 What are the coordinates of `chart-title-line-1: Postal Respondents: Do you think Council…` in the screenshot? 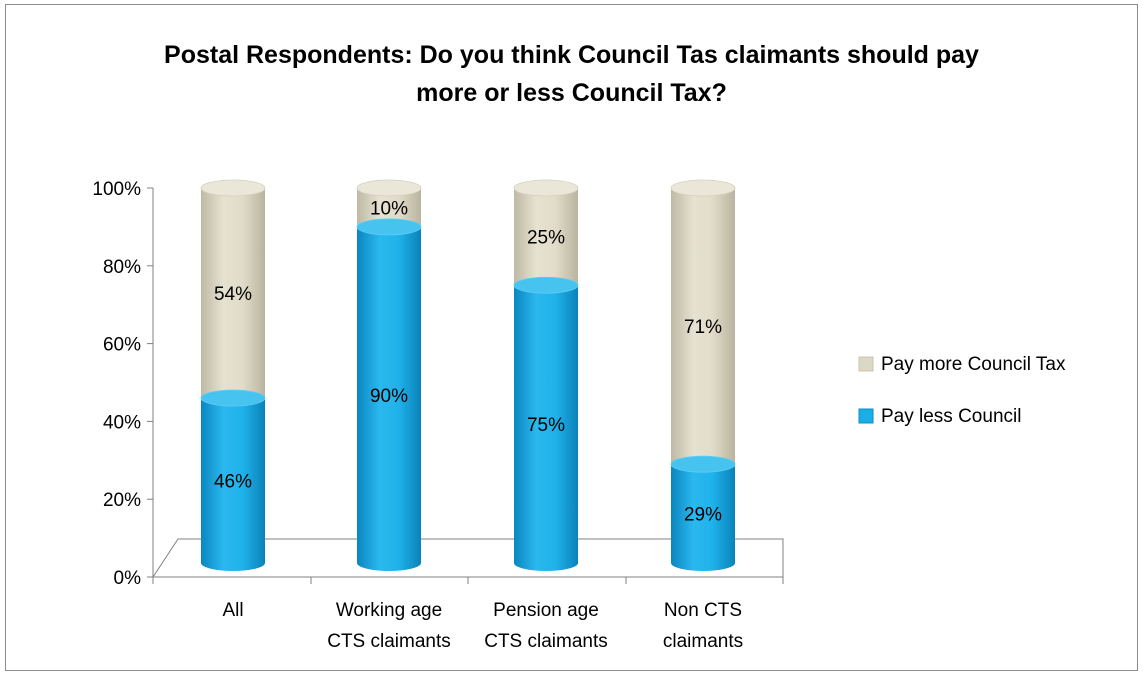 It's located at (571, 55).